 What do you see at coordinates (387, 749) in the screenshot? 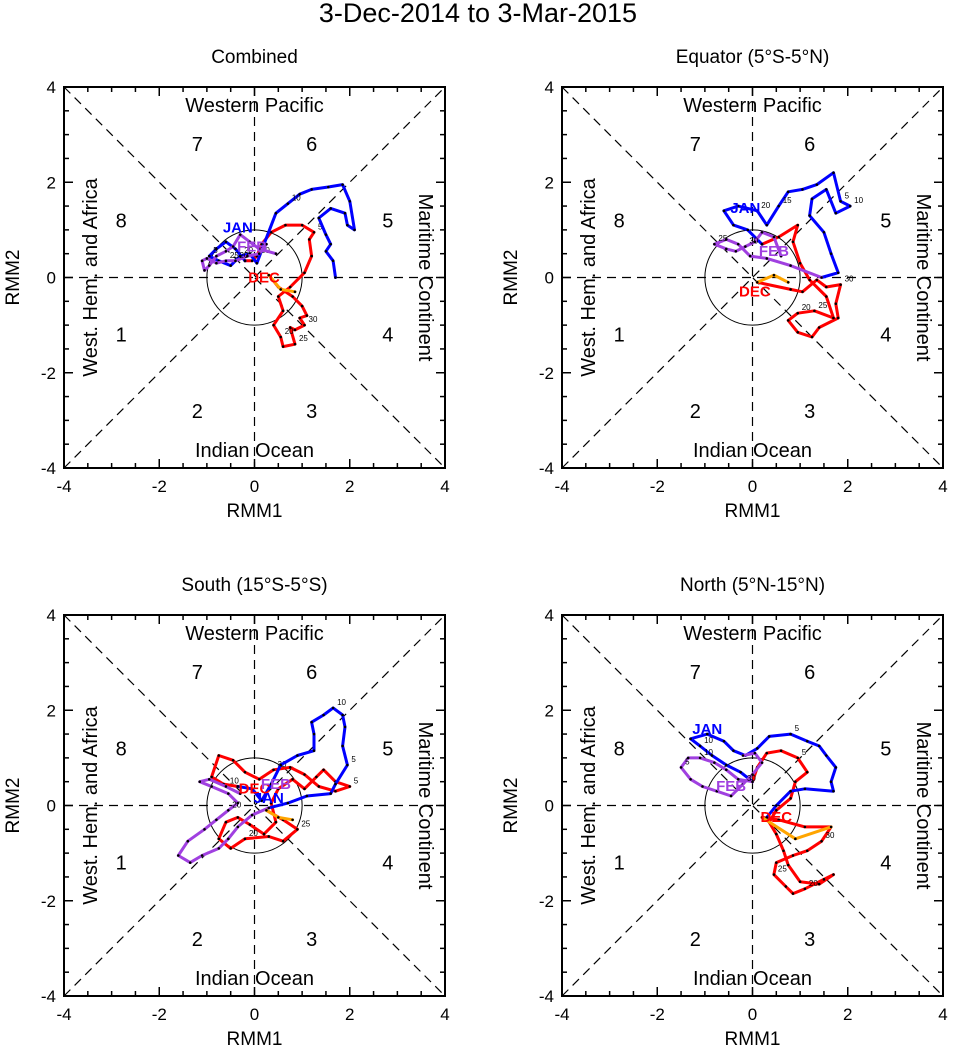
I see `phase-number-5: 5` at bounding box center [387, 749].